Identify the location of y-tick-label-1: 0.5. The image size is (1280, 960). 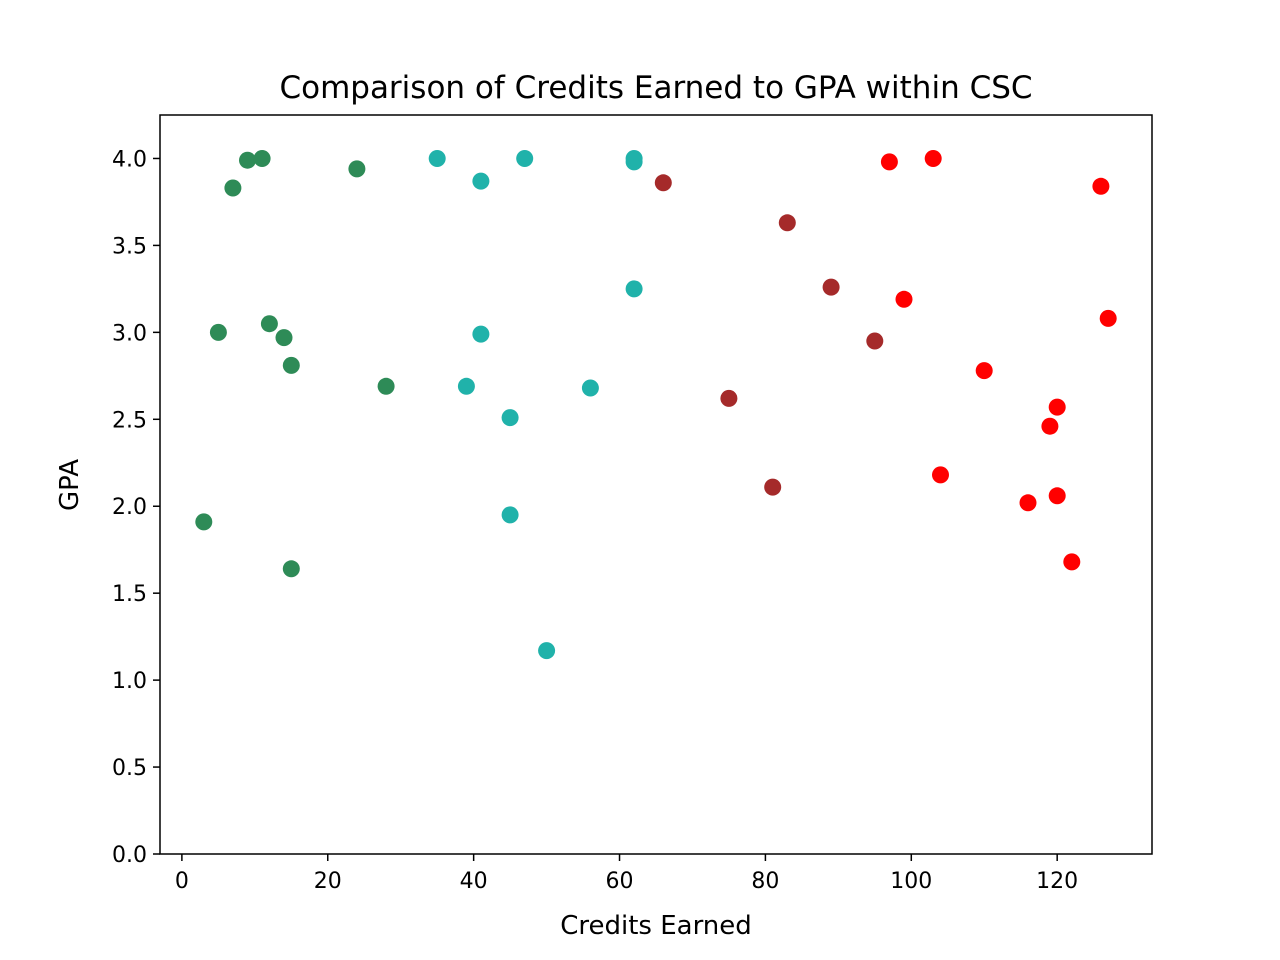
(129, 768).